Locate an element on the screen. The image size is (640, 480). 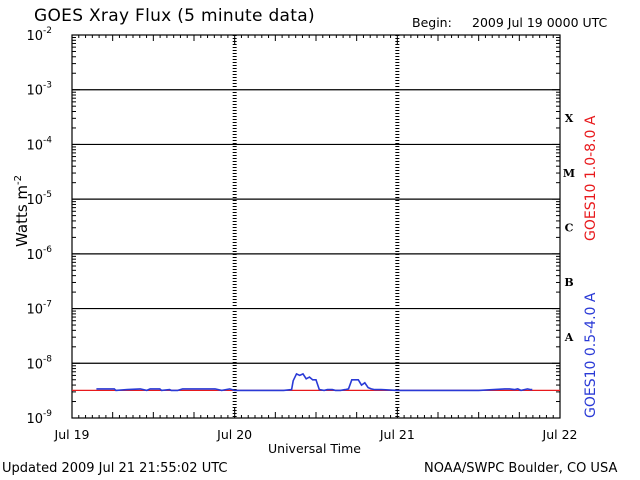
begin-label: Begin: is located at coordinates (432, 22).